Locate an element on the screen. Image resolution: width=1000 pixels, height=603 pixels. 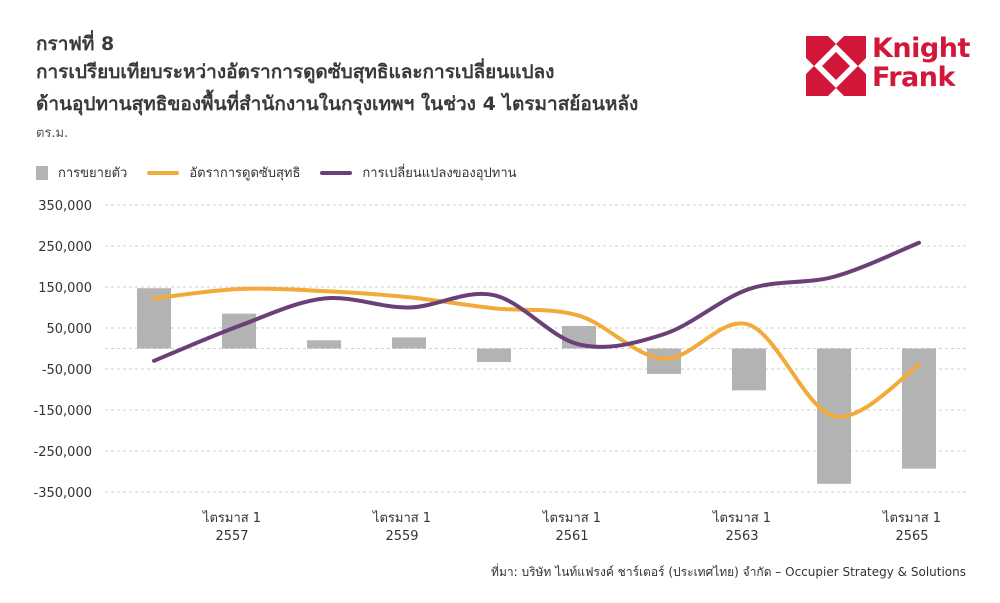
knight-frank-logo: Knight Frank is located at coordinates (891, 66).